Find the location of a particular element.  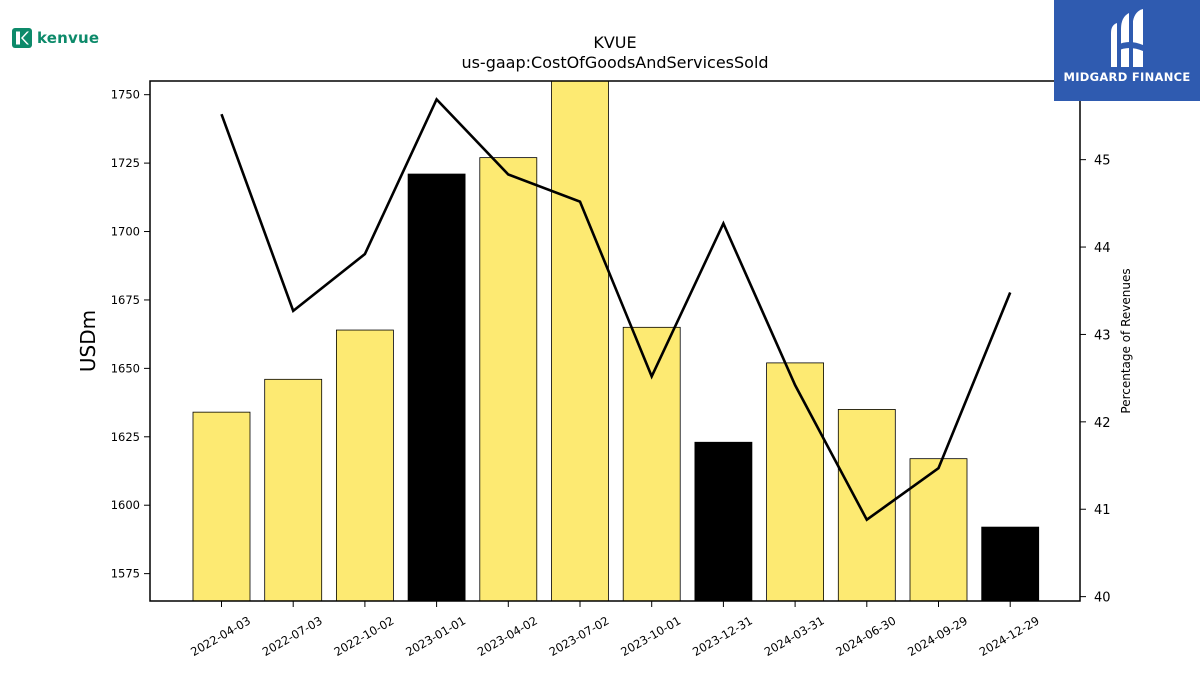

y-tick-label: 1650 is located at coordinates (125, 368).